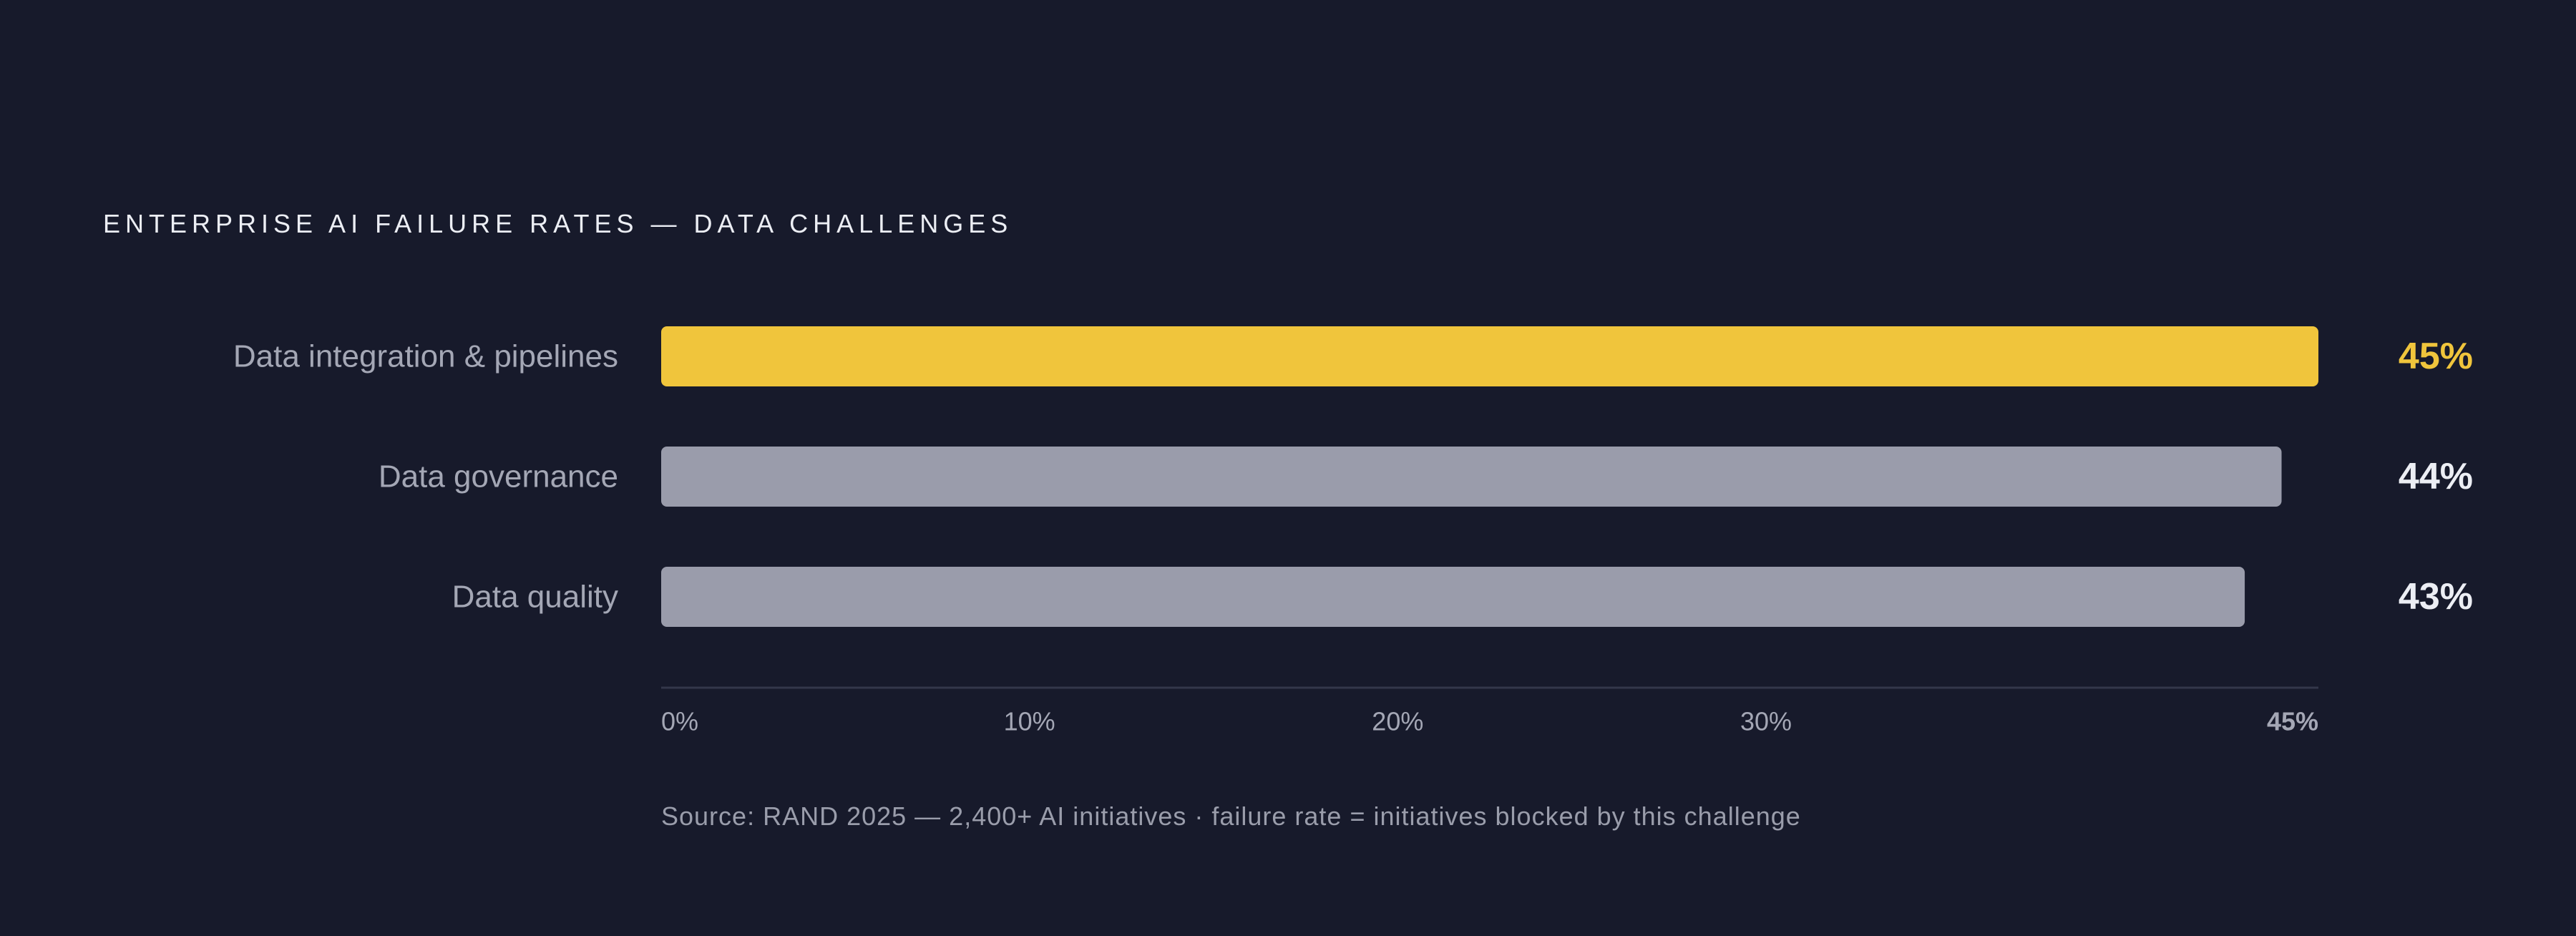  What do you see at coordinates (1766, 721) in the screenshot?
I see `x-tick-label: 30%` at bounding box center [1766, 721].